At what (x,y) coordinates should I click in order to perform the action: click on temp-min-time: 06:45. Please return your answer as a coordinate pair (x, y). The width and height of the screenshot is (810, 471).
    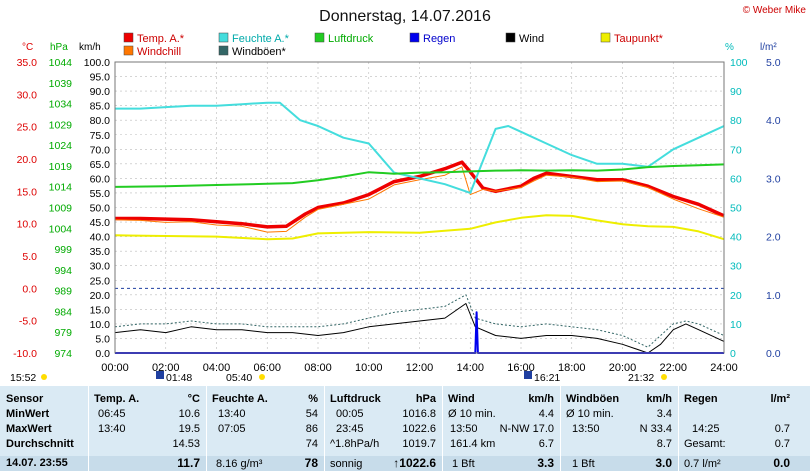
    Looking at the image, I should click on (112, 414).